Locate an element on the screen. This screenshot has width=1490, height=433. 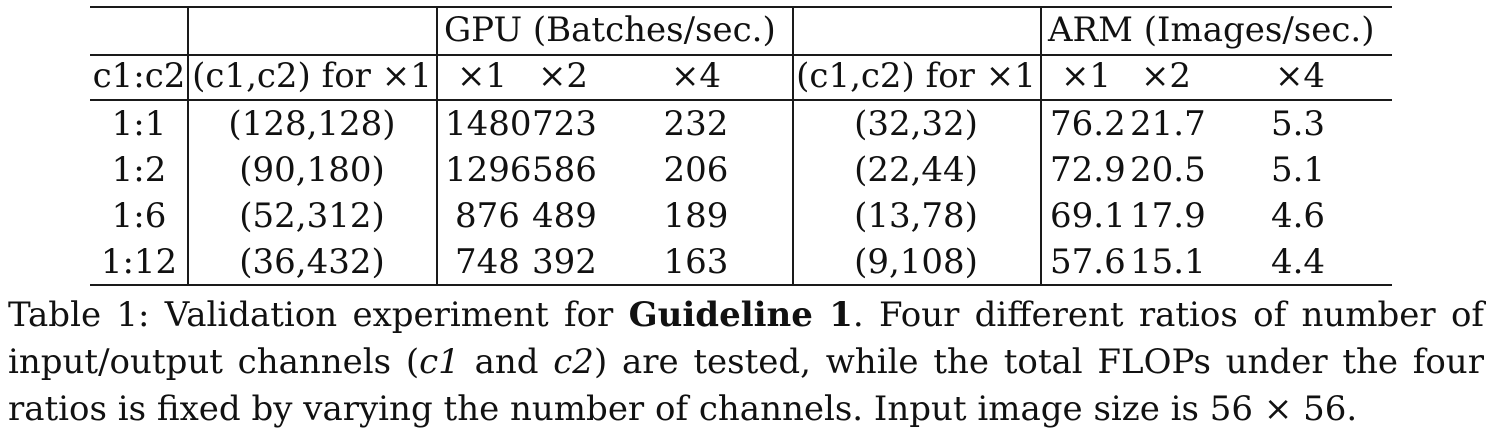
row-3-gpu-x2: 489 is located at coordinates (564, 216).